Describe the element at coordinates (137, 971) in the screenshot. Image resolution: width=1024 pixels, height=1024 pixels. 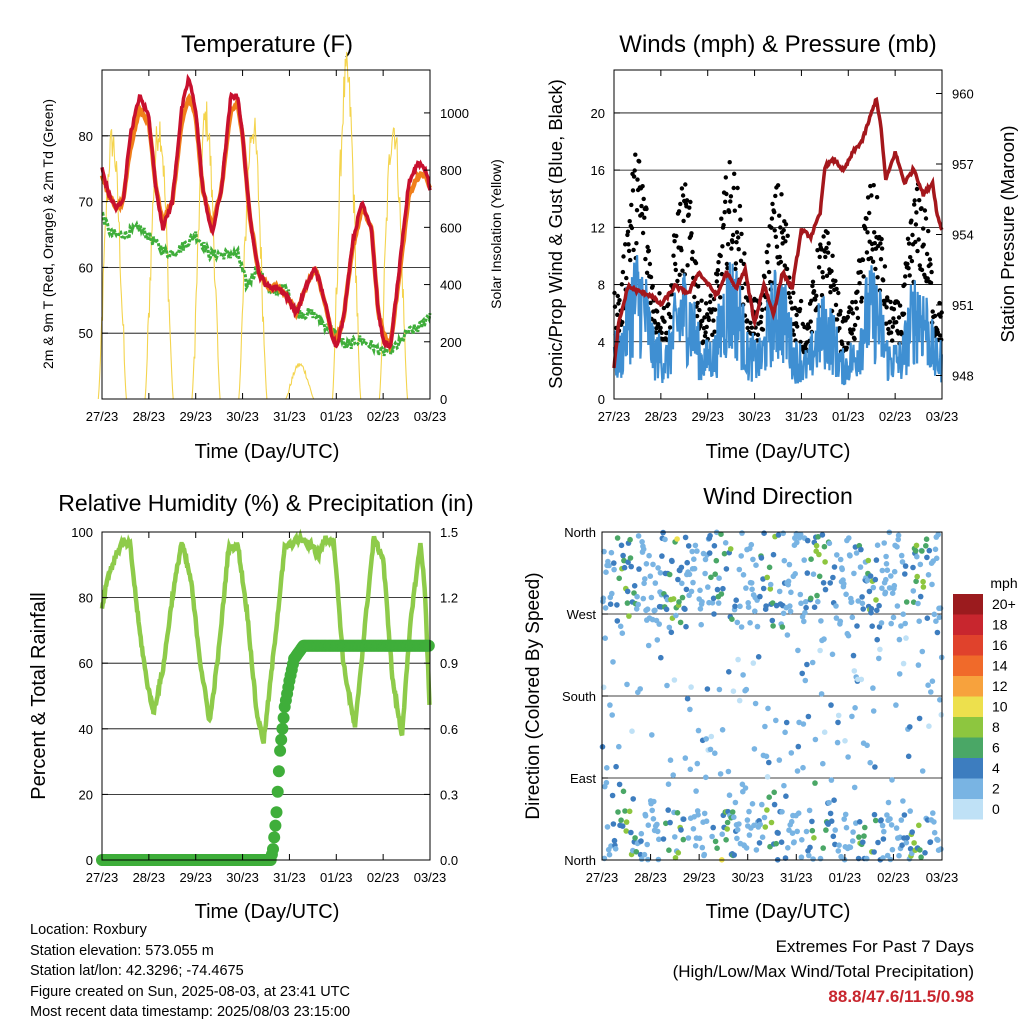
I see `station-latlon: Station lat/lon: 42.3296; -74.4675` at that location.